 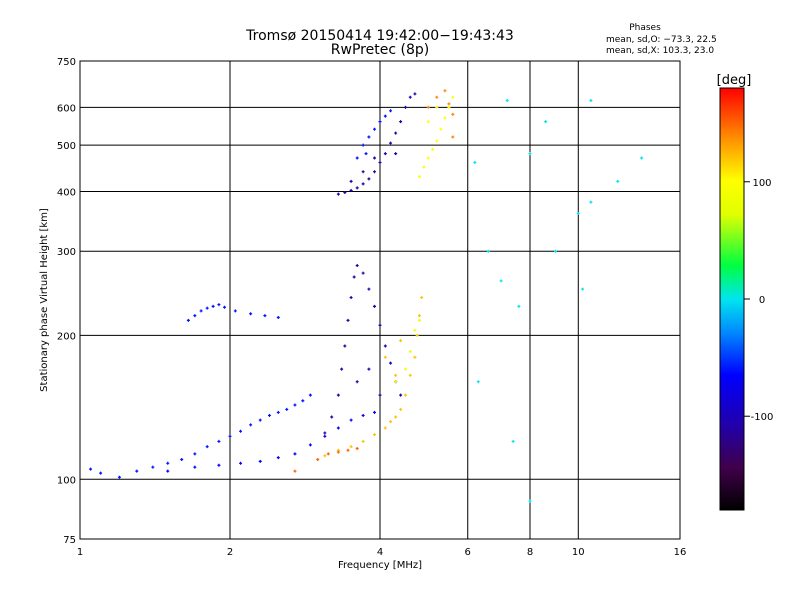 What do you see at coordinates (380, 50) in the screenshot?
I see `chart-title-line2: RwPretec (8p)` at bounding box center [380, 50].